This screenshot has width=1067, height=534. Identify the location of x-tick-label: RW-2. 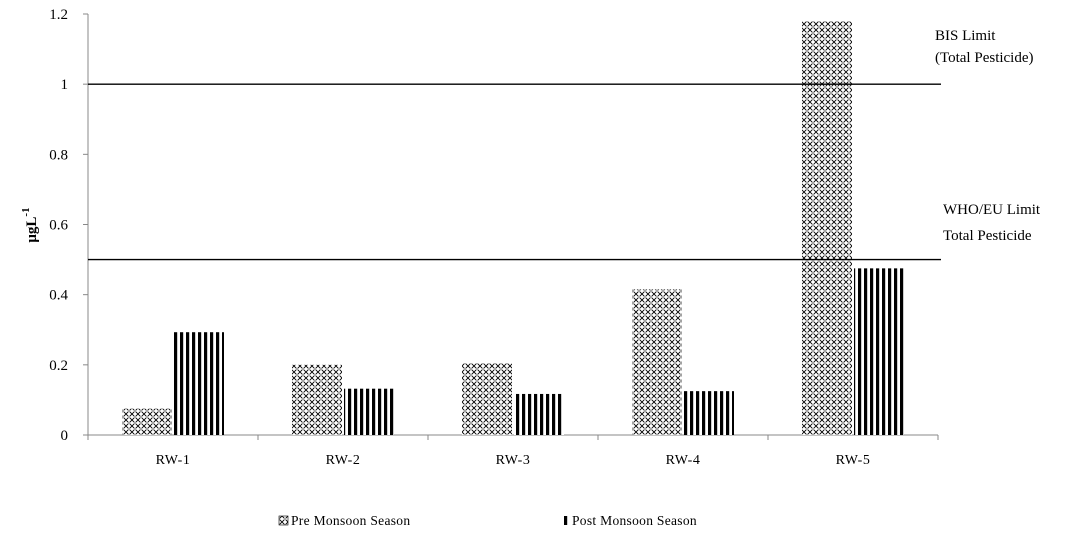
(343, 460).